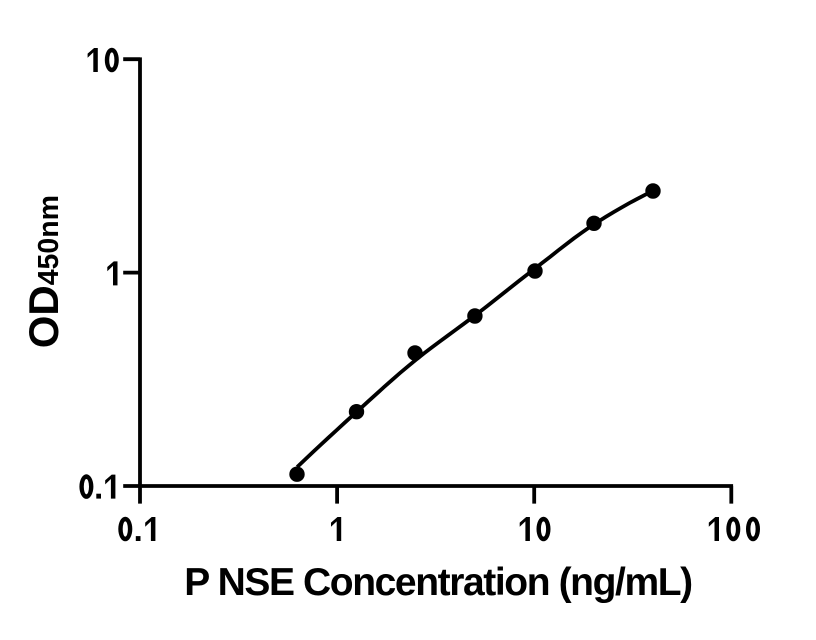 The width and height of the screenshot is (816, 640). Describe the element at coordinates (438, 582) in the screenshot. I see `svg-text: P NSE Concentration (ng/mL)` at that location.